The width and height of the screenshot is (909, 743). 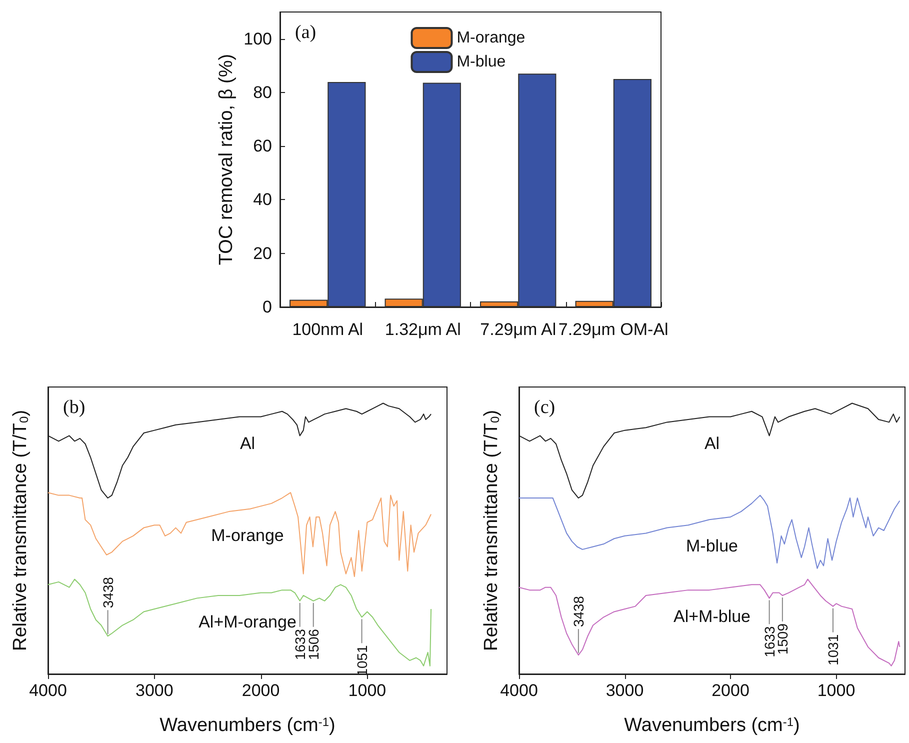 What do you see at coordinates (300, 644) in the screenshot?
I see `annotation: 1633` at bounding box center [300, 644].